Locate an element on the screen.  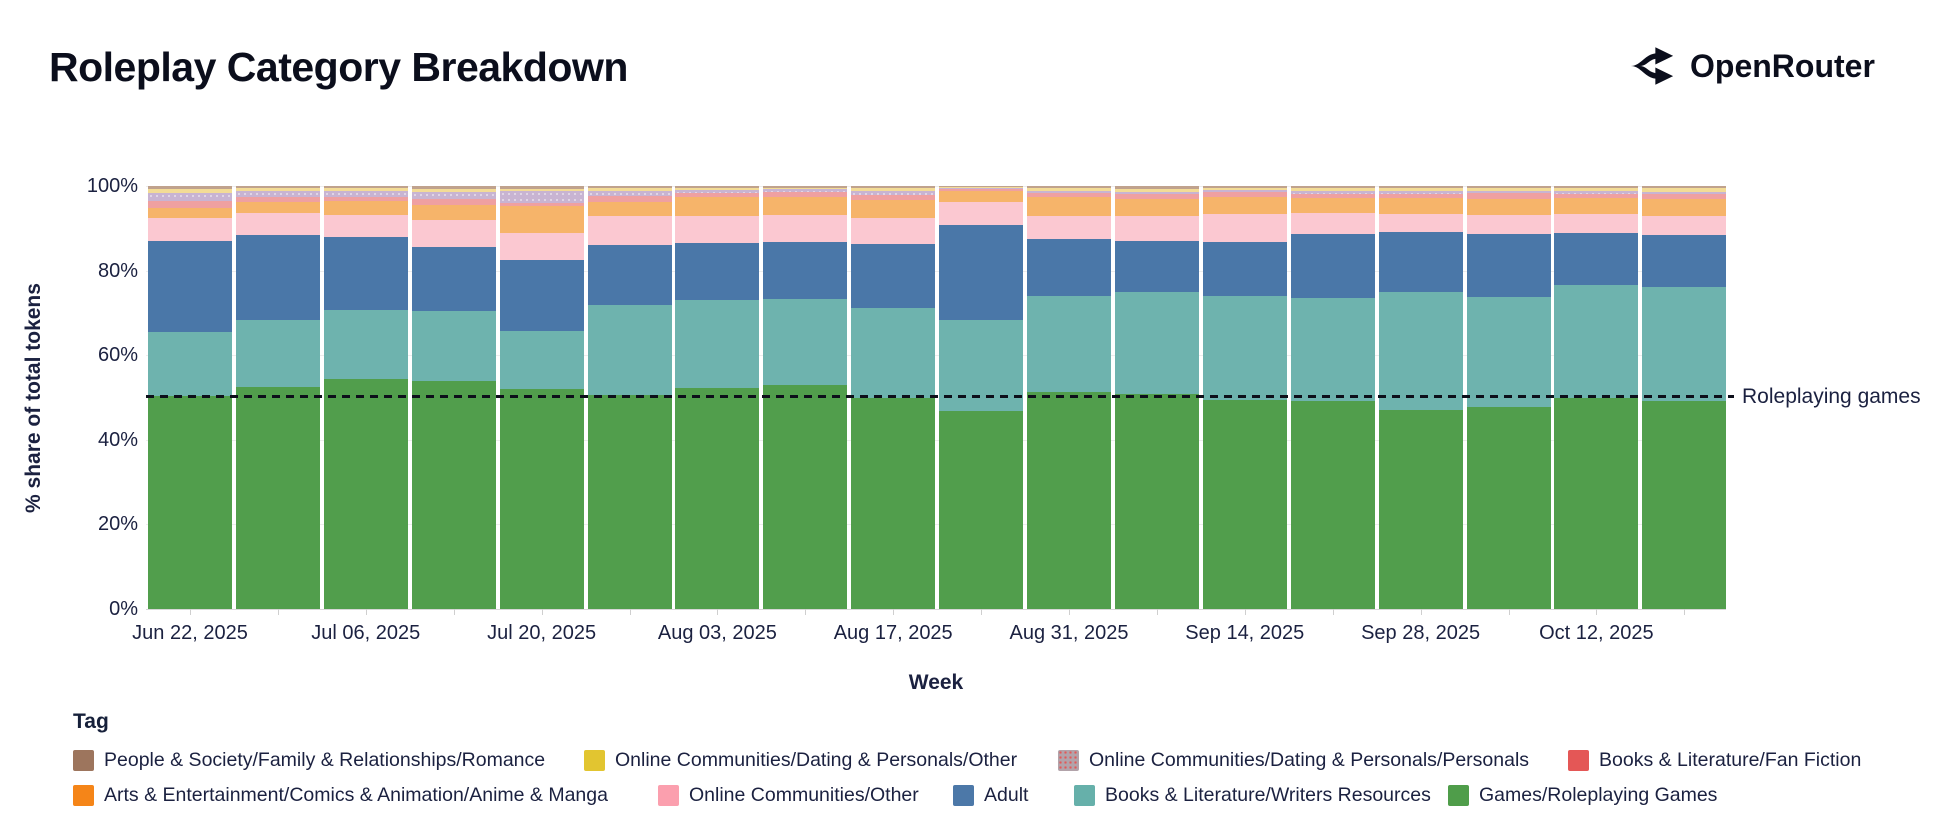
legend-item-games: Games/Roleplaying Games is located at coordinates (1582, 795).